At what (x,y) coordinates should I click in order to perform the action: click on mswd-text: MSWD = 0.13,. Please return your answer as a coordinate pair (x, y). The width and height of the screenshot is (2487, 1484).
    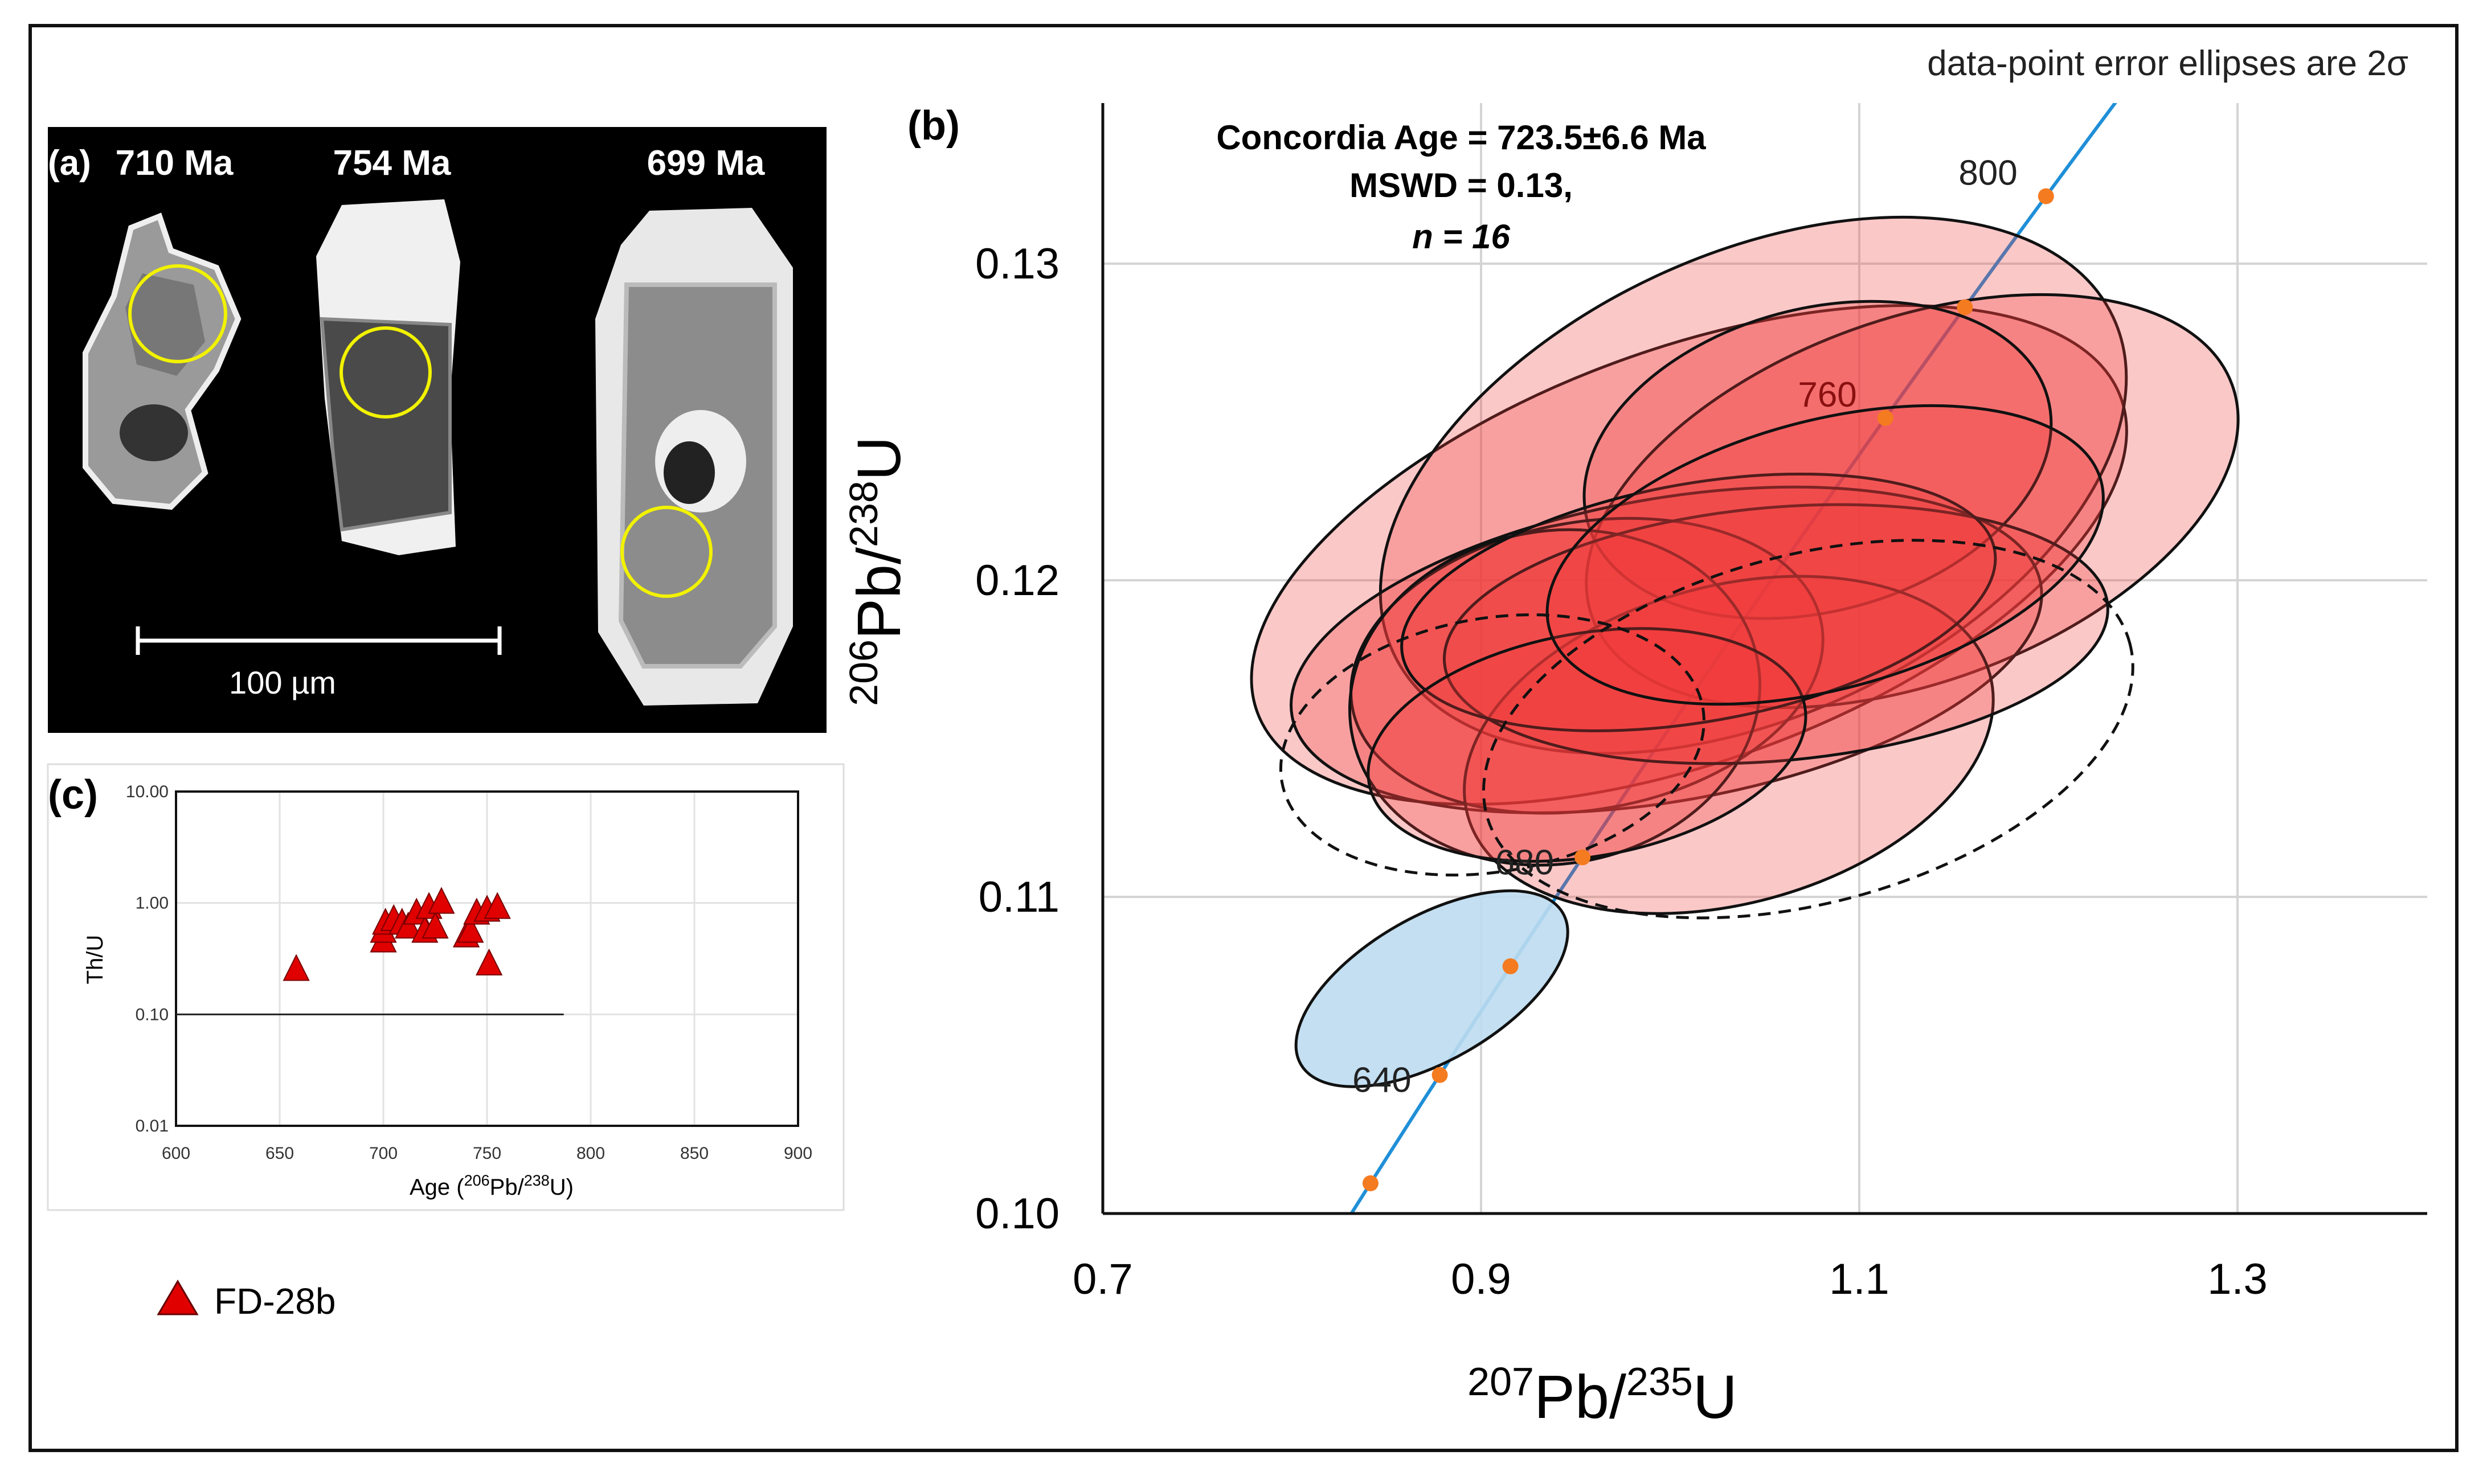
    Looking at the image, I should click on (1461, 185).